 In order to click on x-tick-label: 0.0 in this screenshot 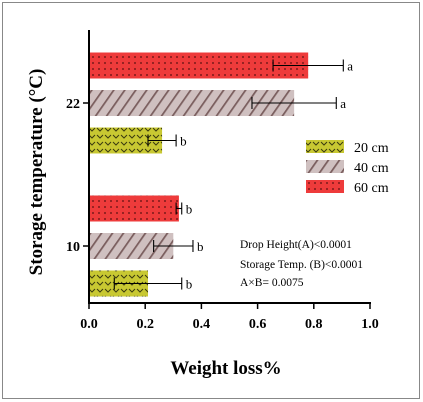, I will do `click(89, 324)`.